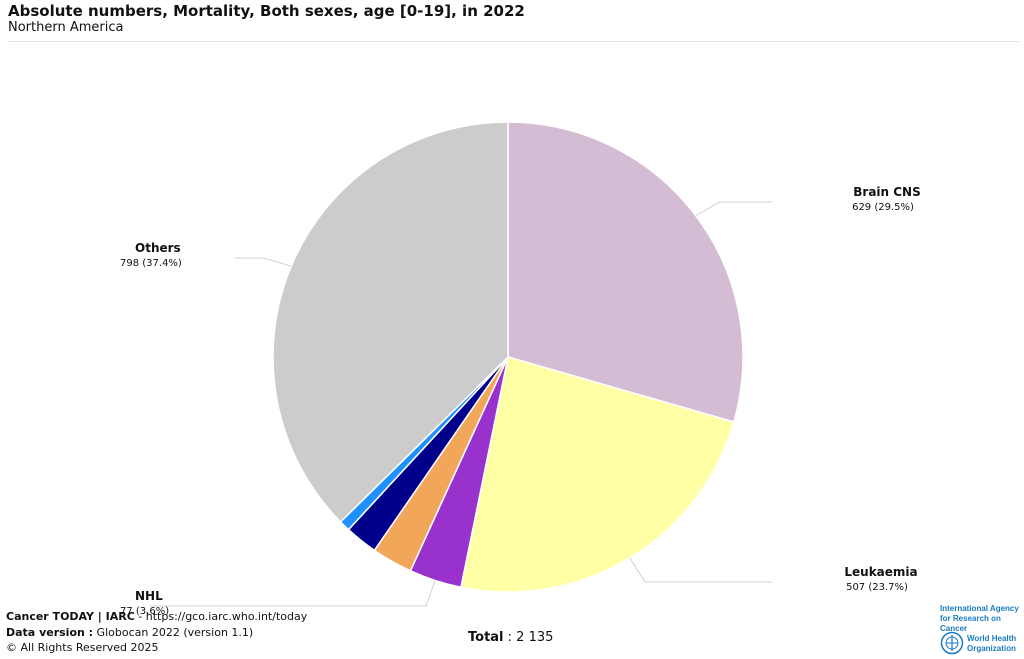 Image resolution: width=1024 pixels, height=659 pixels. Describe the element at coordinates (970, 623) in the screenshot. I see `iarc-logo-line2: for Research on Cancer` at that location.